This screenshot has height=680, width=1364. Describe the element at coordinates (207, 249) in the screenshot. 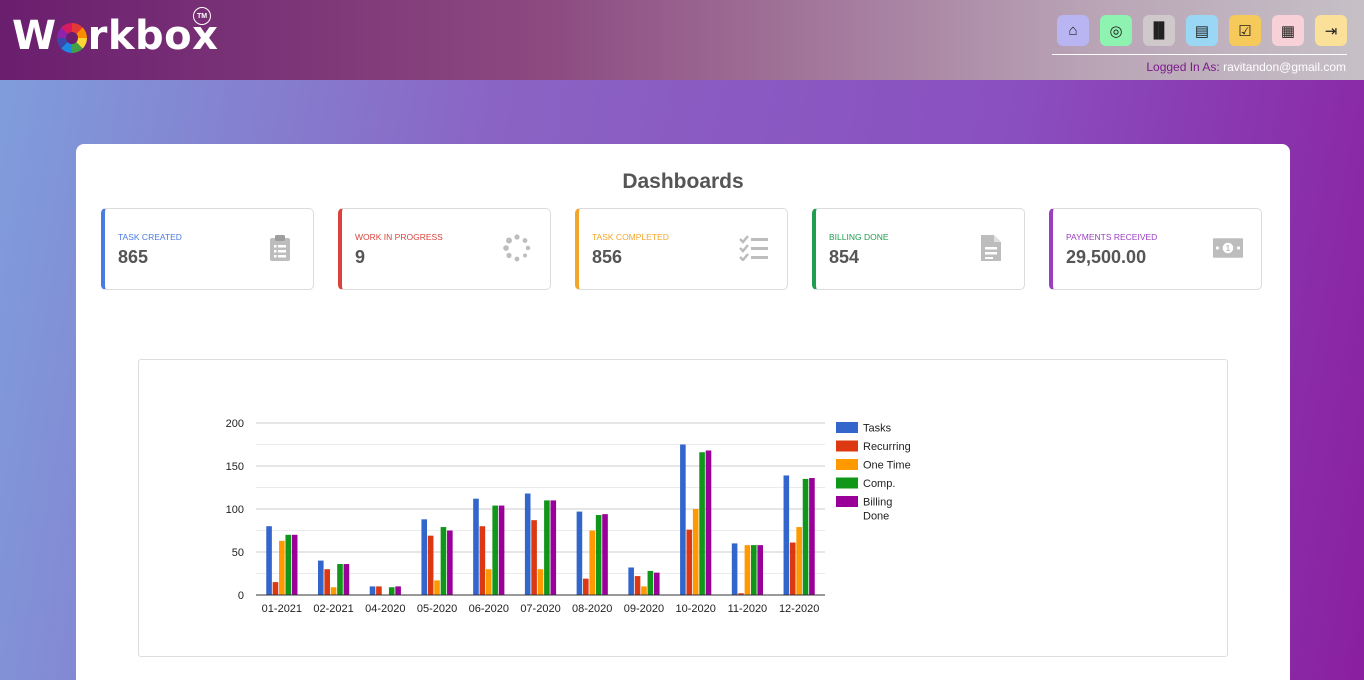

I see `stat-card-task-created: Task Created 865` at that location.